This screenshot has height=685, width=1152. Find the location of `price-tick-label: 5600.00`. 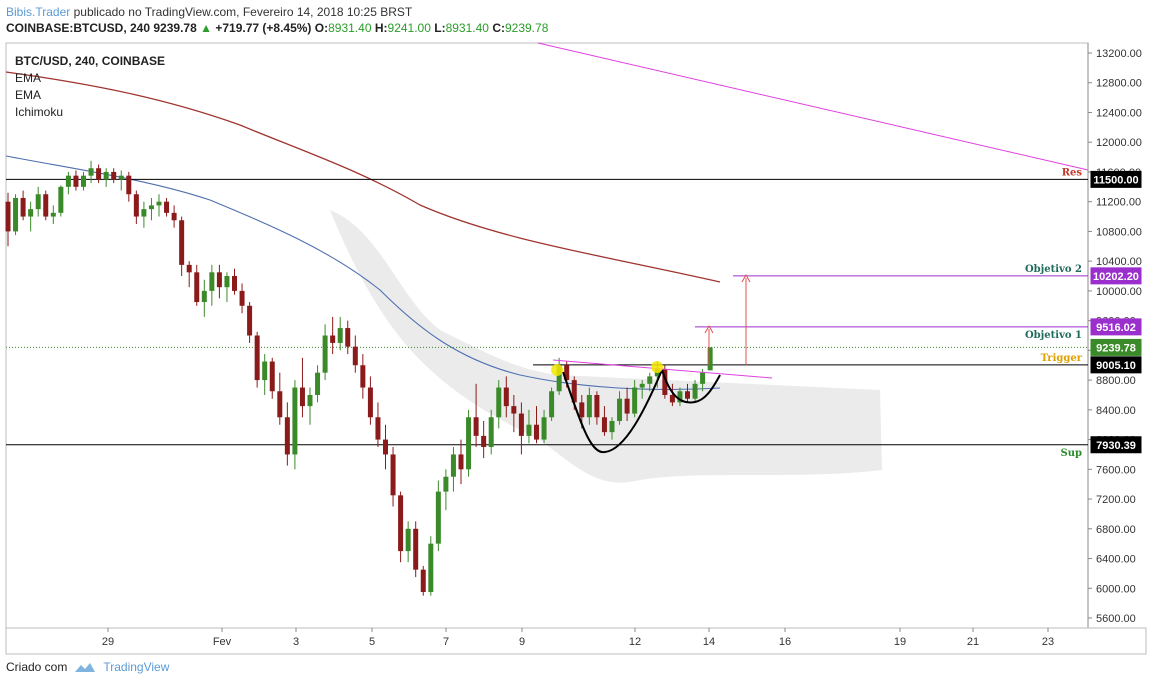

price-tick-label: 5600.00 is located at coordinates (1116, 619).